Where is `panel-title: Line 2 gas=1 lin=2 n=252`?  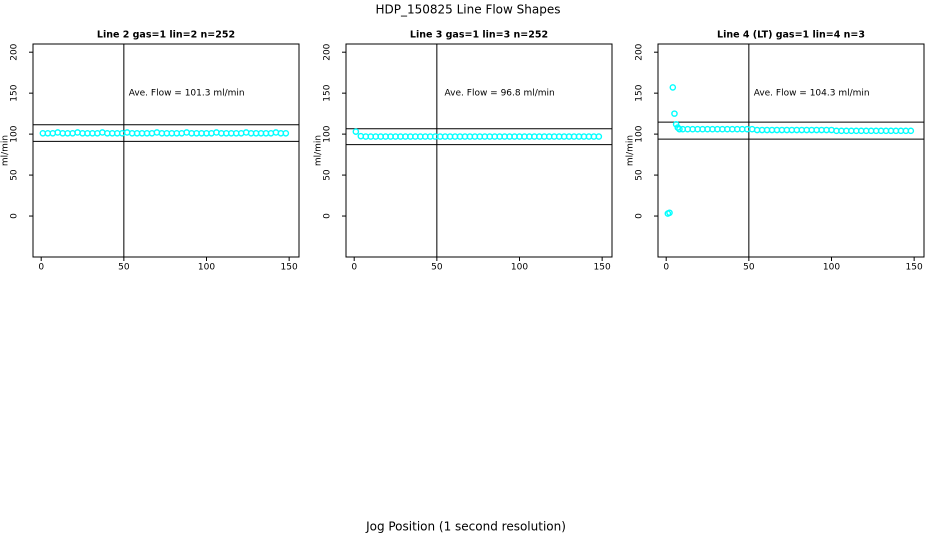 panel-title: Line 2 gas=1 lin=2 n=252 is located at coordinates (166, 35).